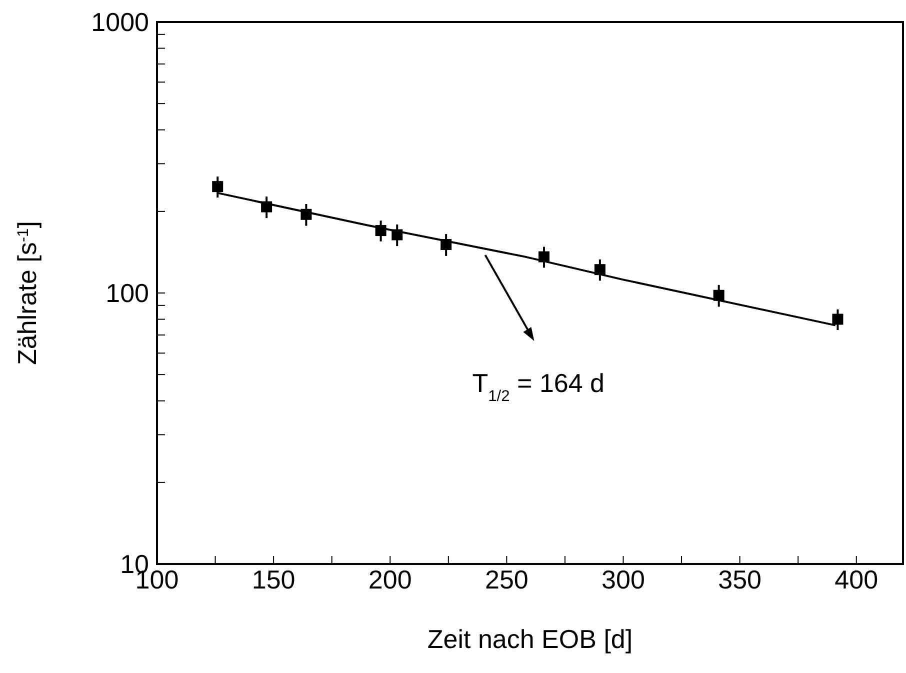  Describe the element at coordinates (120, 22) in the screenshot. I see `y-tick-label: 1000` at that location.